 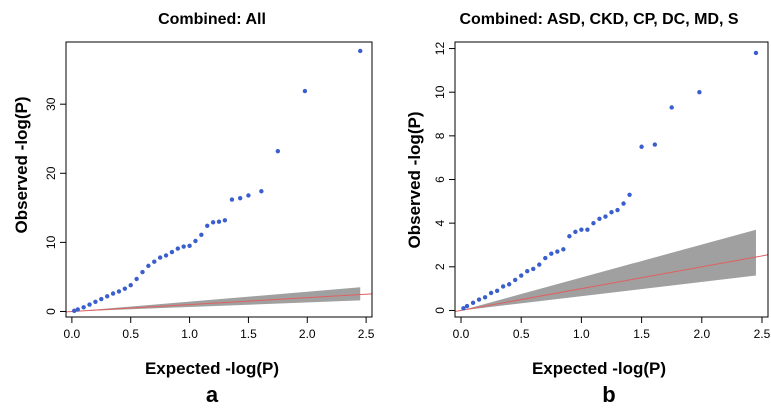 What do you see at coordinates (440, 222) in the screenshot?
I see `y-tick-label: 4` at bounding box center [440, 222].